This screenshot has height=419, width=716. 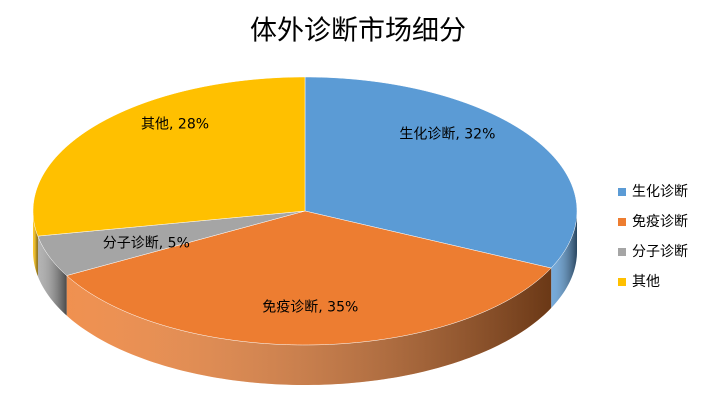 I want to click on data-label: 分子诊断, 5%, so click(x=146, y=244).